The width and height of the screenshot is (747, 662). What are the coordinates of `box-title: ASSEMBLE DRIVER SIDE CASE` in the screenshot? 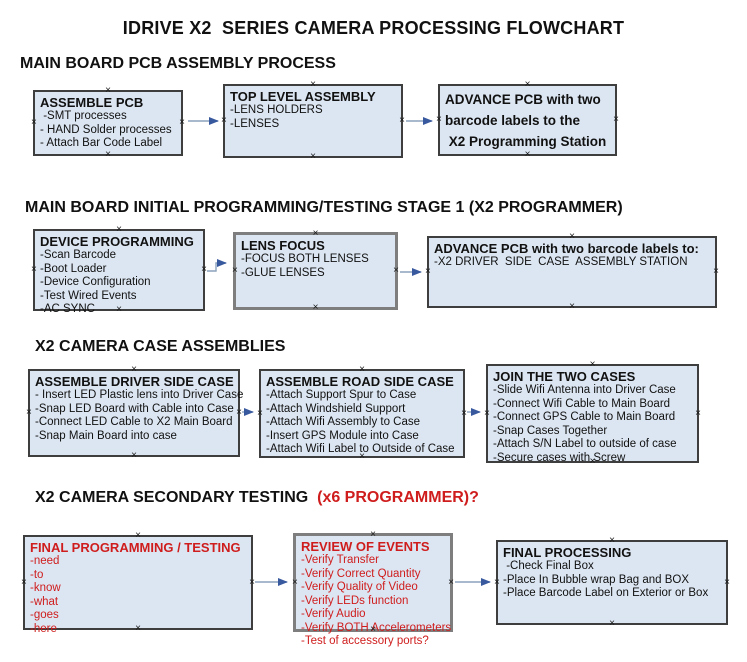 It's located at (134, 381).